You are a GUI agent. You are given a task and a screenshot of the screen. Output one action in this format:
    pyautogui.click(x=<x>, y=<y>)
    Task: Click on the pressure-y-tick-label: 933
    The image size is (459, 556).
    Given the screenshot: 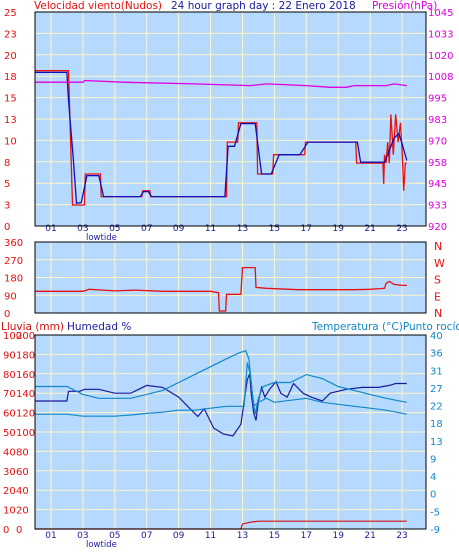 What is the action you would take?
    pyautogui.click(x=437, y=206)
    